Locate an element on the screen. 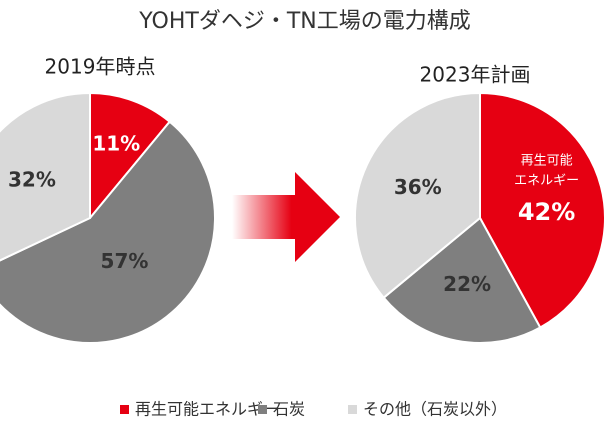  data-label: 11% is located at coordinates (116, 144).